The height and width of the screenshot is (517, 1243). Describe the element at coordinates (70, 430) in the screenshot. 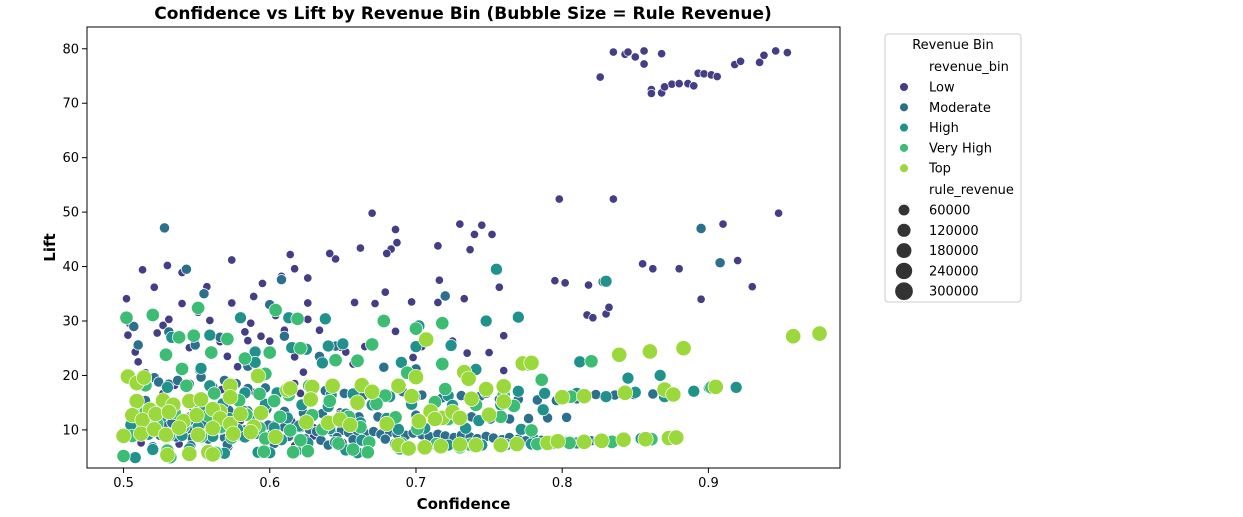

I see `y-tick-label: 10` at that location.